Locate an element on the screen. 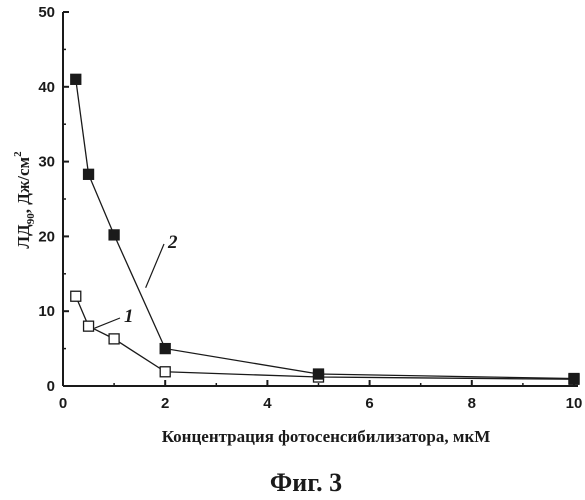 This screenshot has width=585, height=500. y-axis-title-superscript: 2 is located at coordinates (18, 154).